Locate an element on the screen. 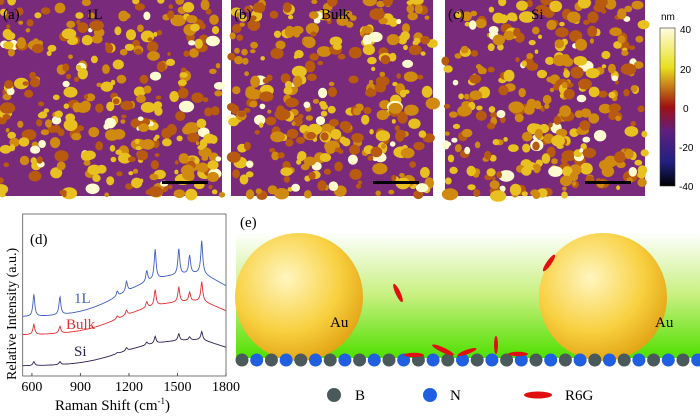 The image size is (700, 416). series-label-1L: 1L is located at coordinates (82, 299).